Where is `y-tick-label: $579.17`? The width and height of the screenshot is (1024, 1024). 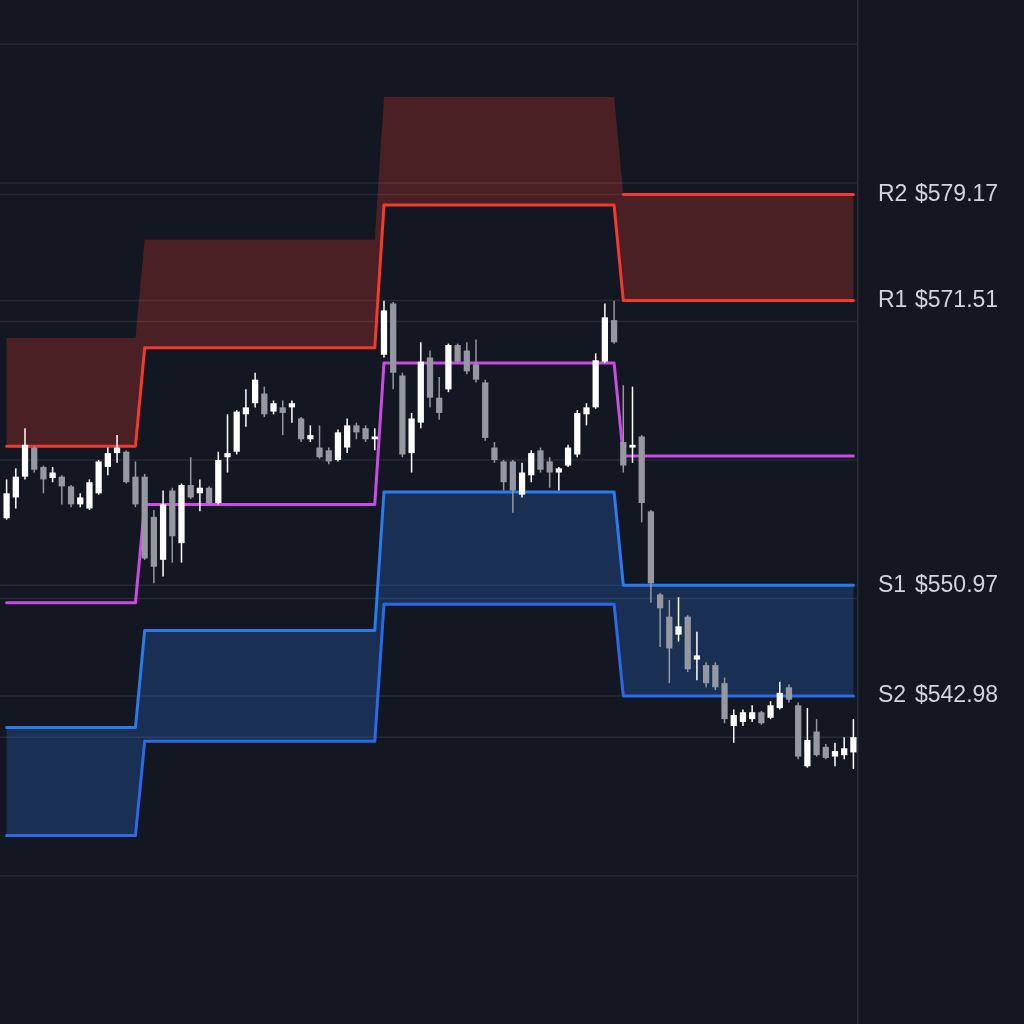
y-tick-label: $579.17 is located at coordinates (957, 192).